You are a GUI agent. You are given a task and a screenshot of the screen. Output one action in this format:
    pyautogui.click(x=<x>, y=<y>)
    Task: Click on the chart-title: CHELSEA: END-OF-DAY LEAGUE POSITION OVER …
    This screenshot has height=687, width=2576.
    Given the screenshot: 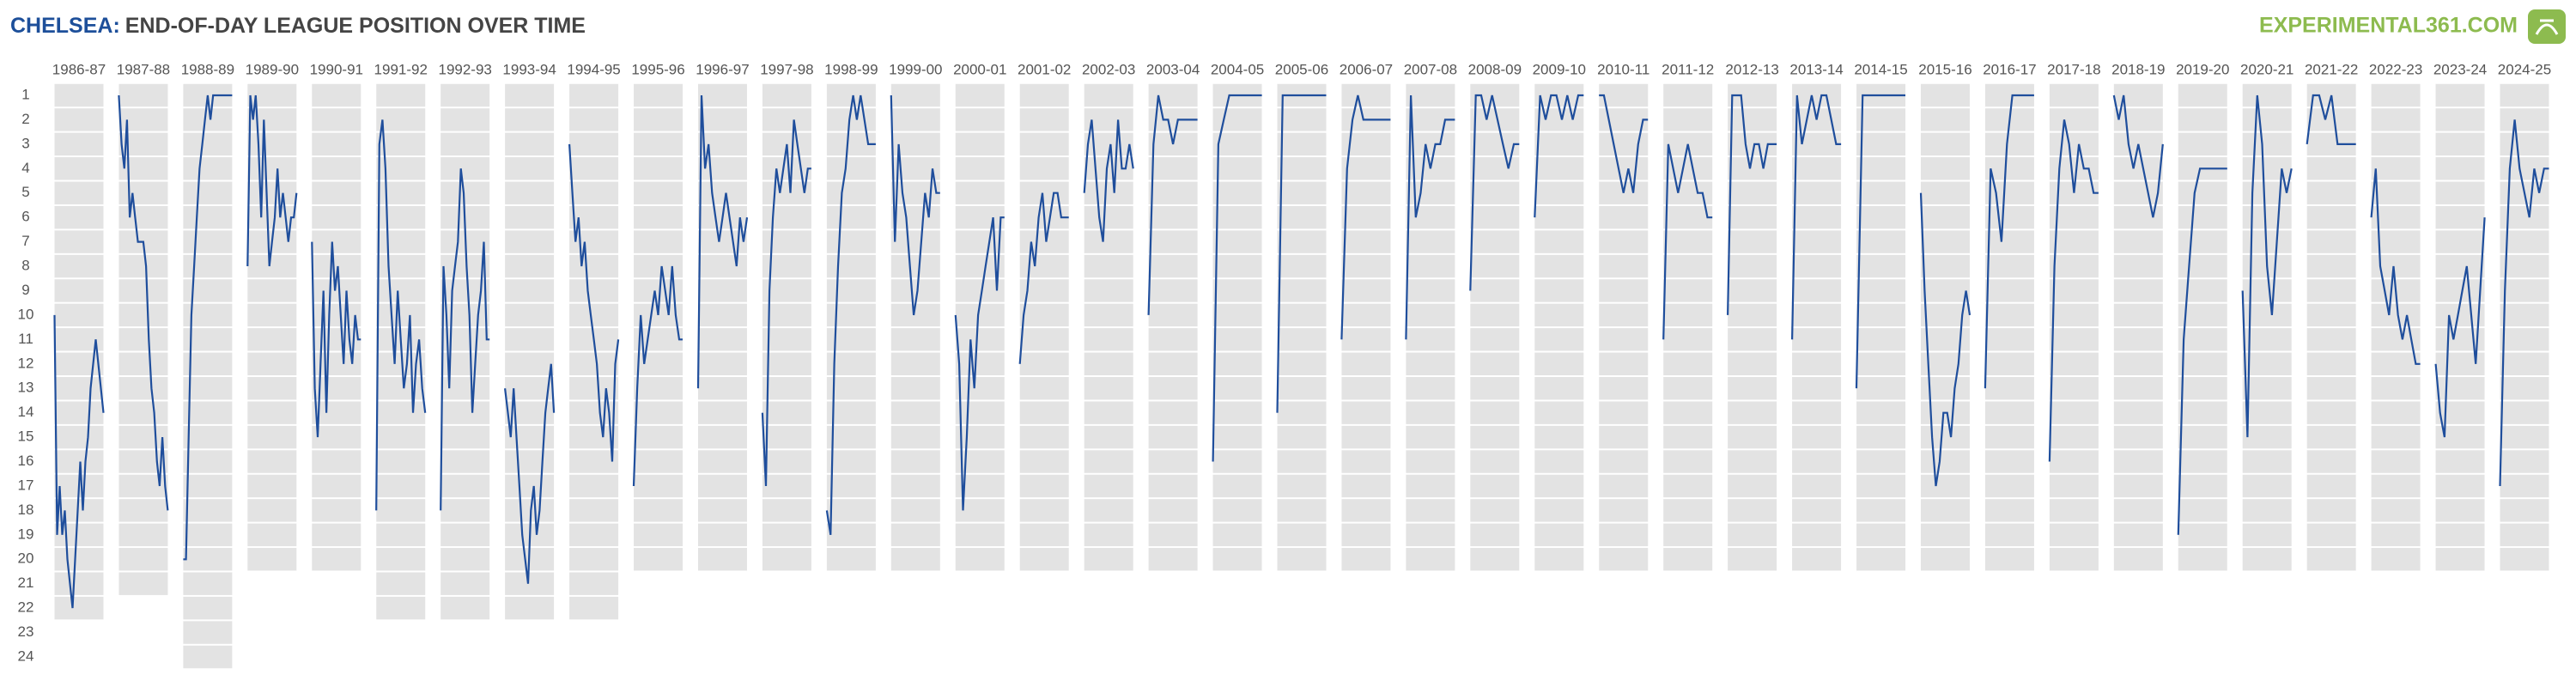 What is the action you would take?
    pyautogui.click(x=298, y=26)
    